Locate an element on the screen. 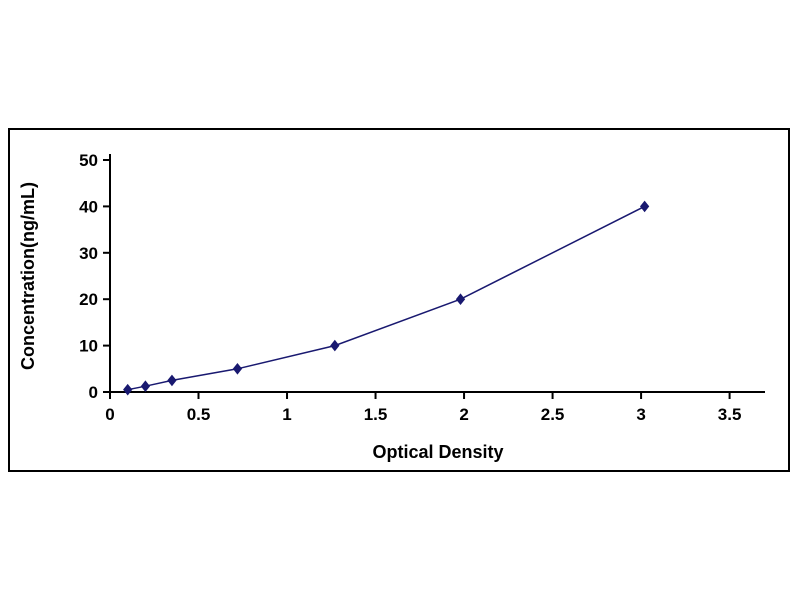 This screenshot has height=600, width=800. x-tick-label: 2.5 is located at coordinates (553, 414).